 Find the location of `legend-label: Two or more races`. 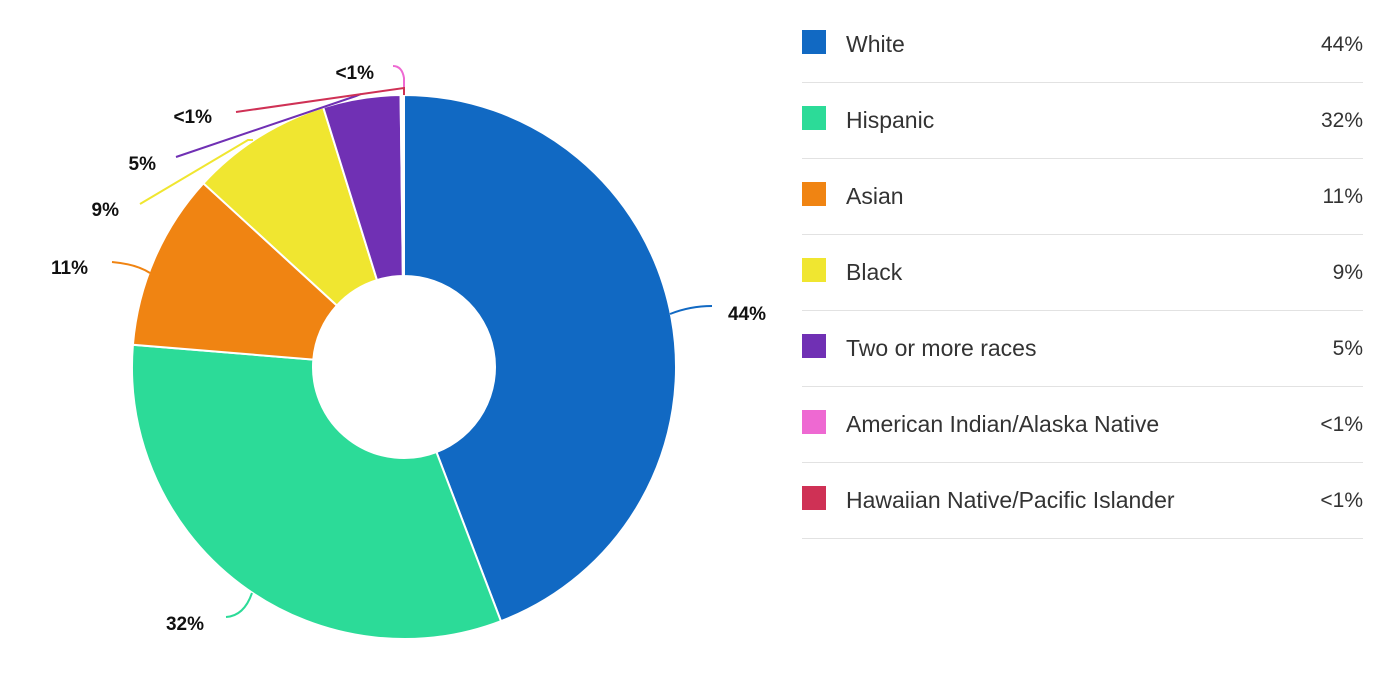

legend-label: Two or more races is located at coordinates (941, 348).